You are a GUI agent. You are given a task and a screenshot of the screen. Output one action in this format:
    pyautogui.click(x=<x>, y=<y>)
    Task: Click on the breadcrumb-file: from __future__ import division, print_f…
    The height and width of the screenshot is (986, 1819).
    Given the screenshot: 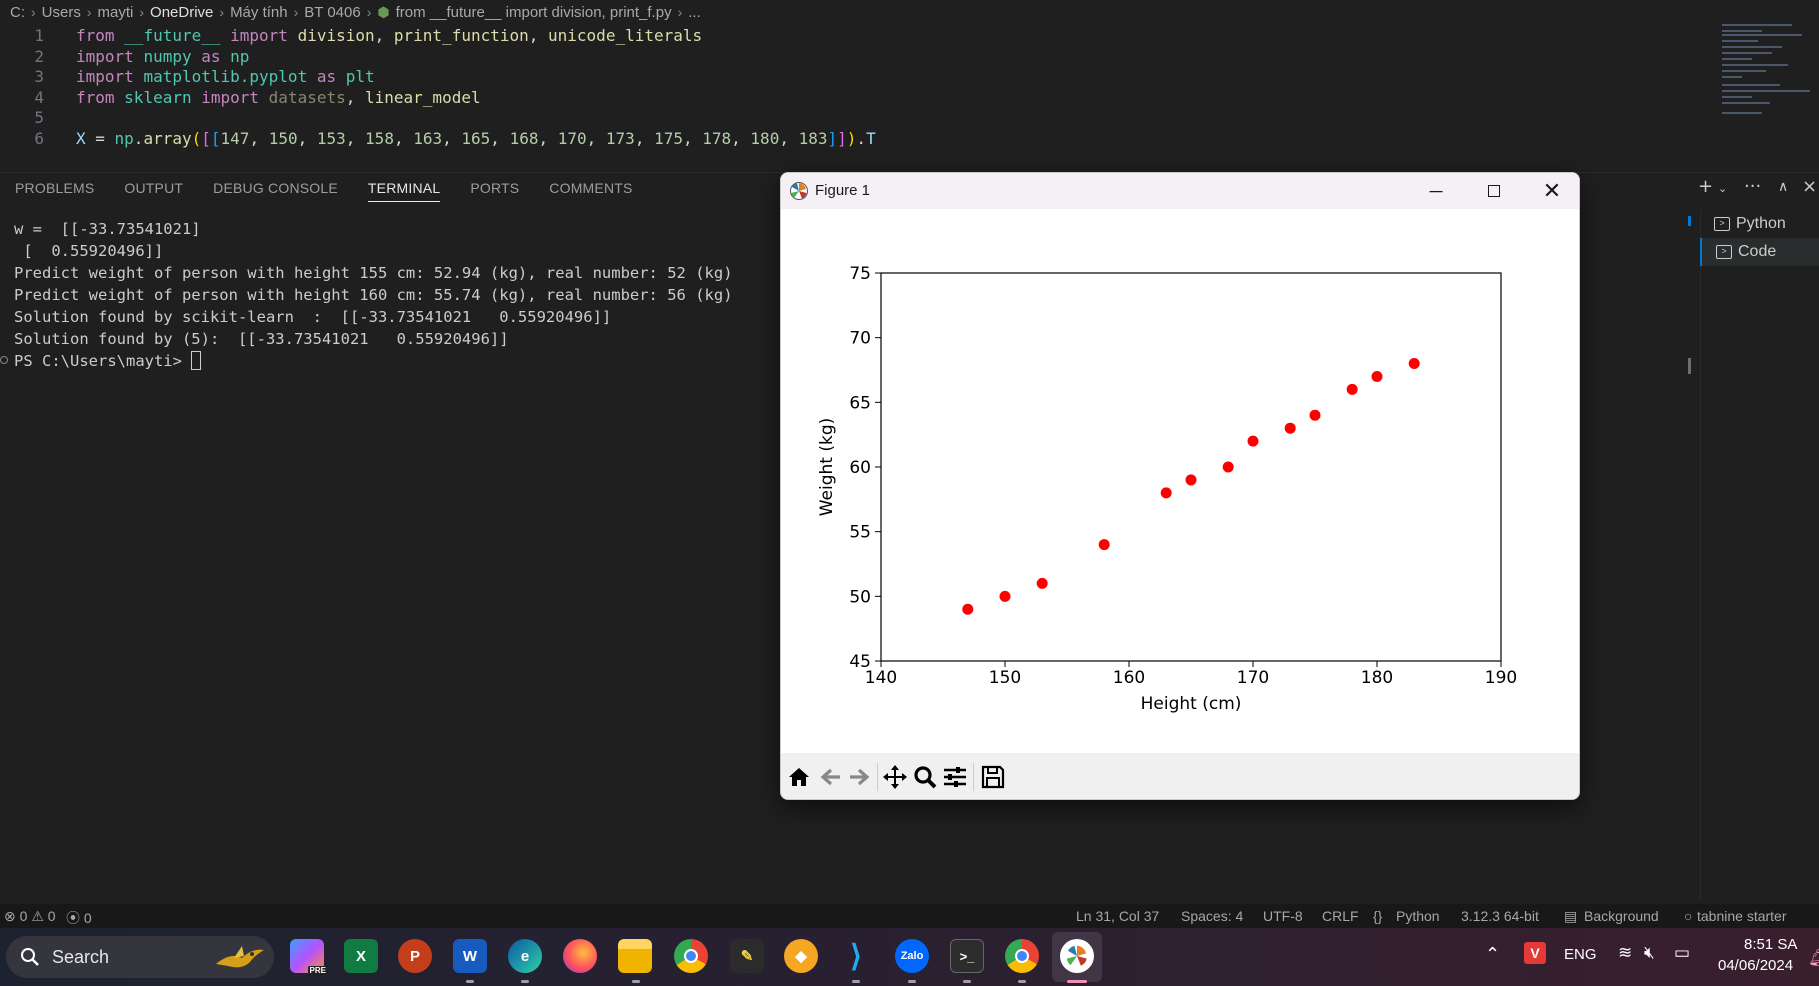 What is the action you would take?
    pyautogui.click(x=533, y=12)
    